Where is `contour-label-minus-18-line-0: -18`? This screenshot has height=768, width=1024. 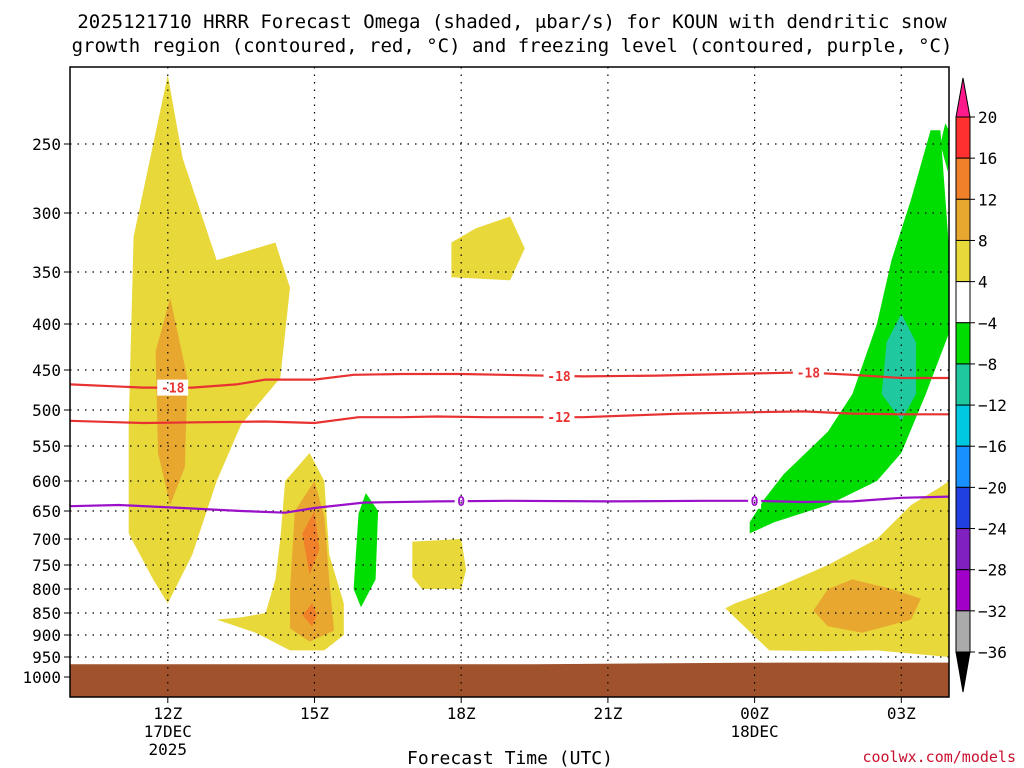
contour-label-minus-18-line-0: -18 is located at coordinates (173, 389).